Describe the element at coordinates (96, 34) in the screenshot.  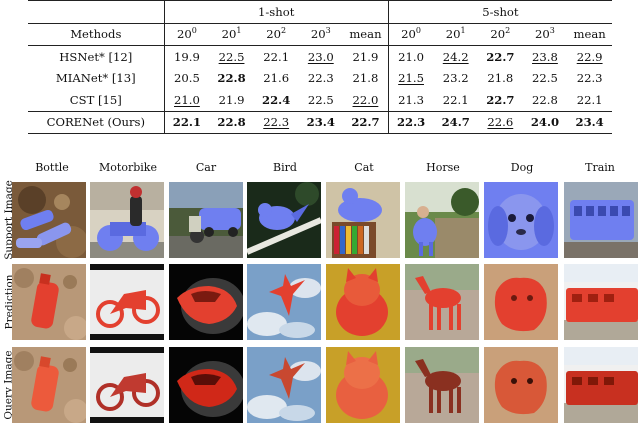
I see `column-header-methods: Methods` at that location.